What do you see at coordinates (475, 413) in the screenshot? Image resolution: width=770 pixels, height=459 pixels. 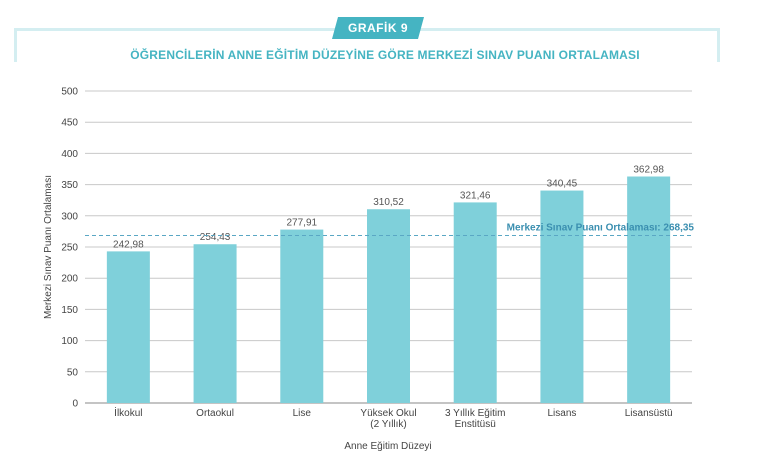 I see `x-tick-label: 3 Yıllık Eğitim` at bounding box center [475, 413].